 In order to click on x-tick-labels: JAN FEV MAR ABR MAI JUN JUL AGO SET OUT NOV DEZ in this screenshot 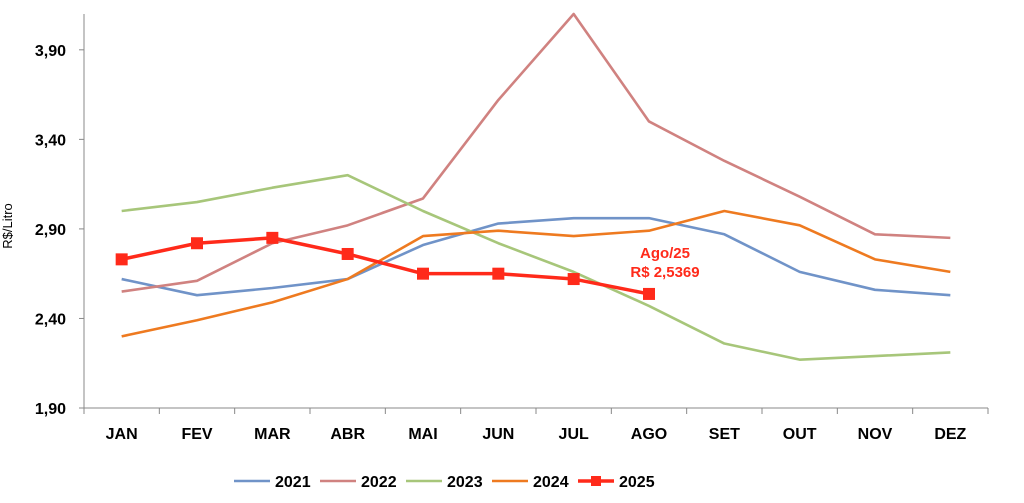, I will do `click(536, 434)`.